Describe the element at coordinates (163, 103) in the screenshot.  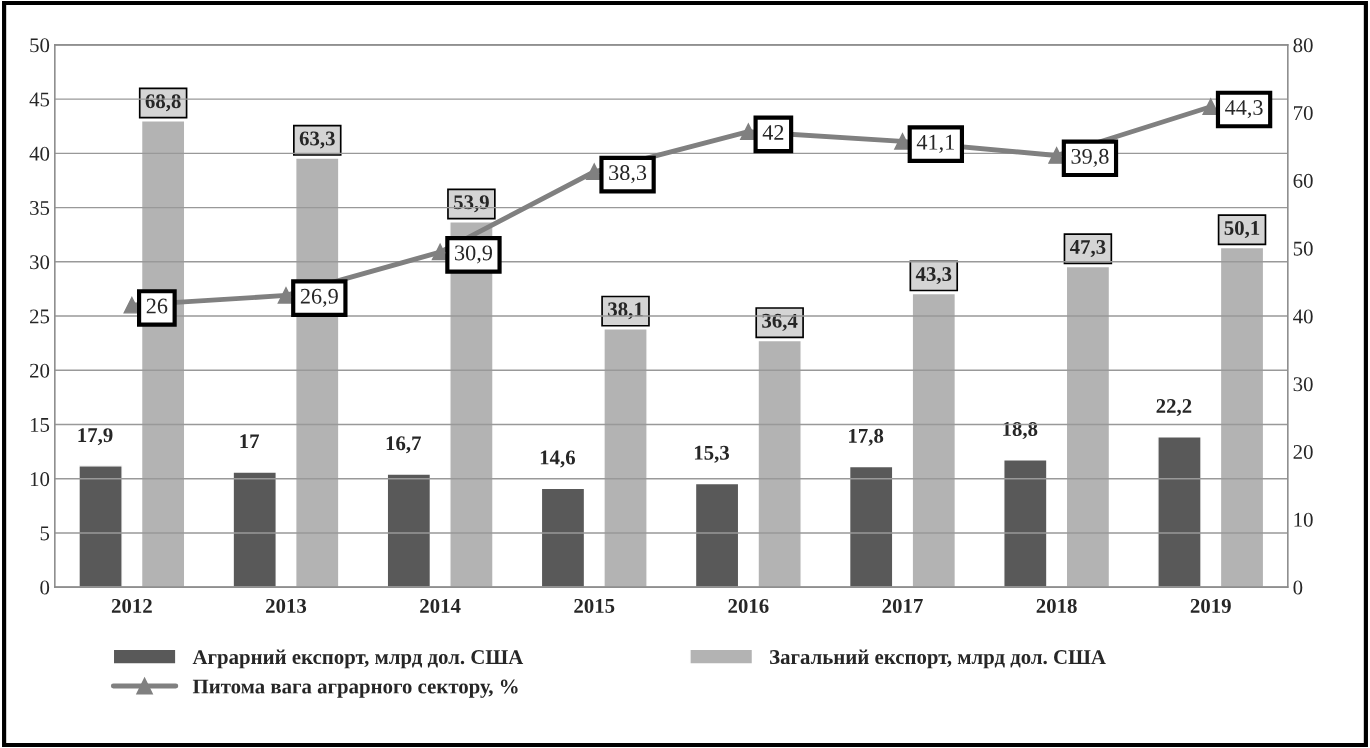
I see `data-label: 68,8` at that location.